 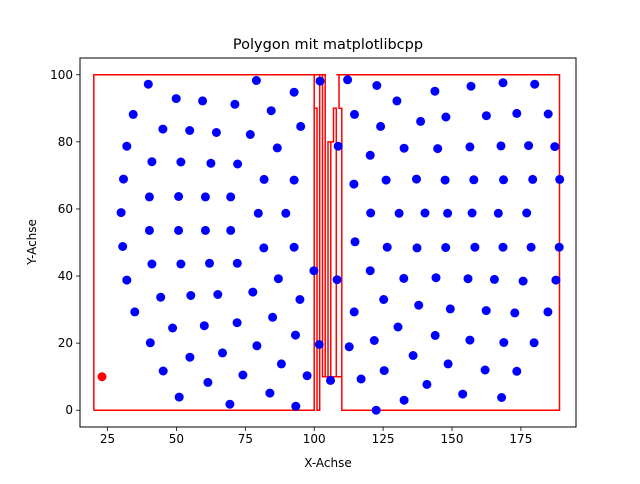 I want to click on start-point, so click(x=102, y=377).